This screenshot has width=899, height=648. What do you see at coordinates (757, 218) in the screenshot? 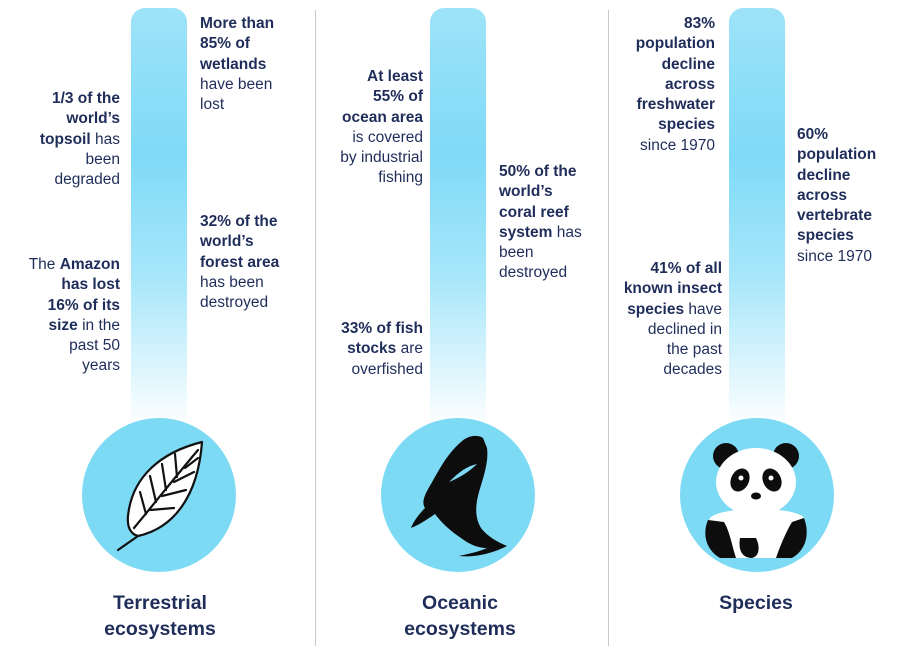
I see `thermometer-tube-species` at bounding box center [757, 218].